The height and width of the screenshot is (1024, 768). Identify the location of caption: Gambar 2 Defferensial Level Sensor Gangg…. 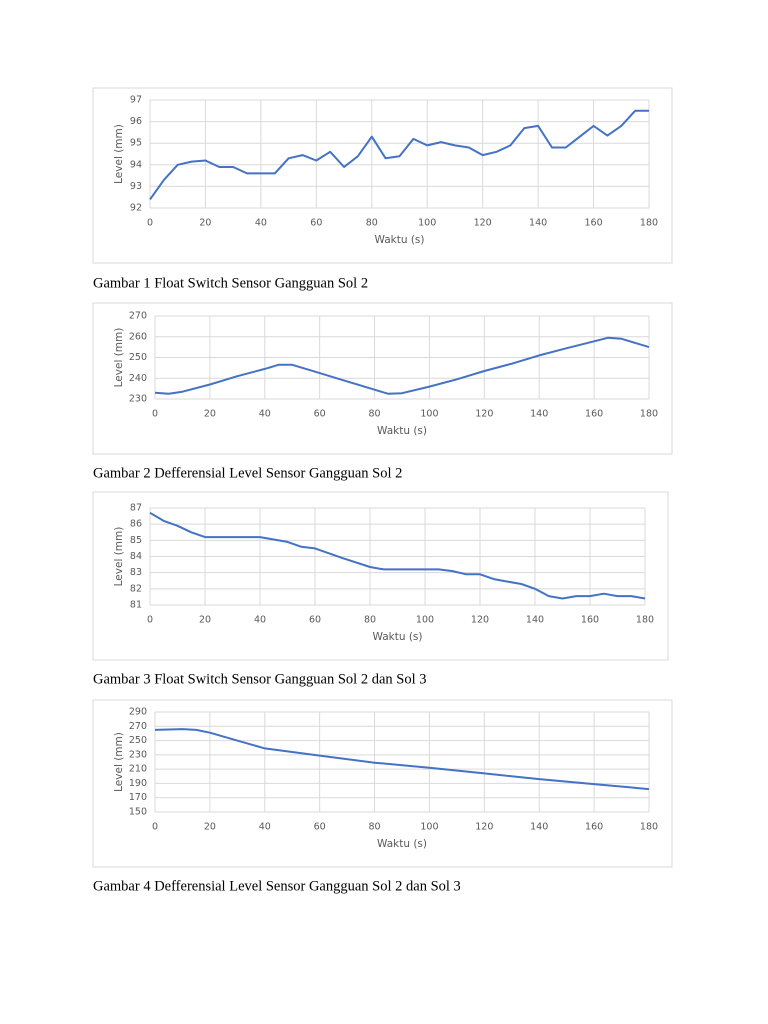
(247, 473).